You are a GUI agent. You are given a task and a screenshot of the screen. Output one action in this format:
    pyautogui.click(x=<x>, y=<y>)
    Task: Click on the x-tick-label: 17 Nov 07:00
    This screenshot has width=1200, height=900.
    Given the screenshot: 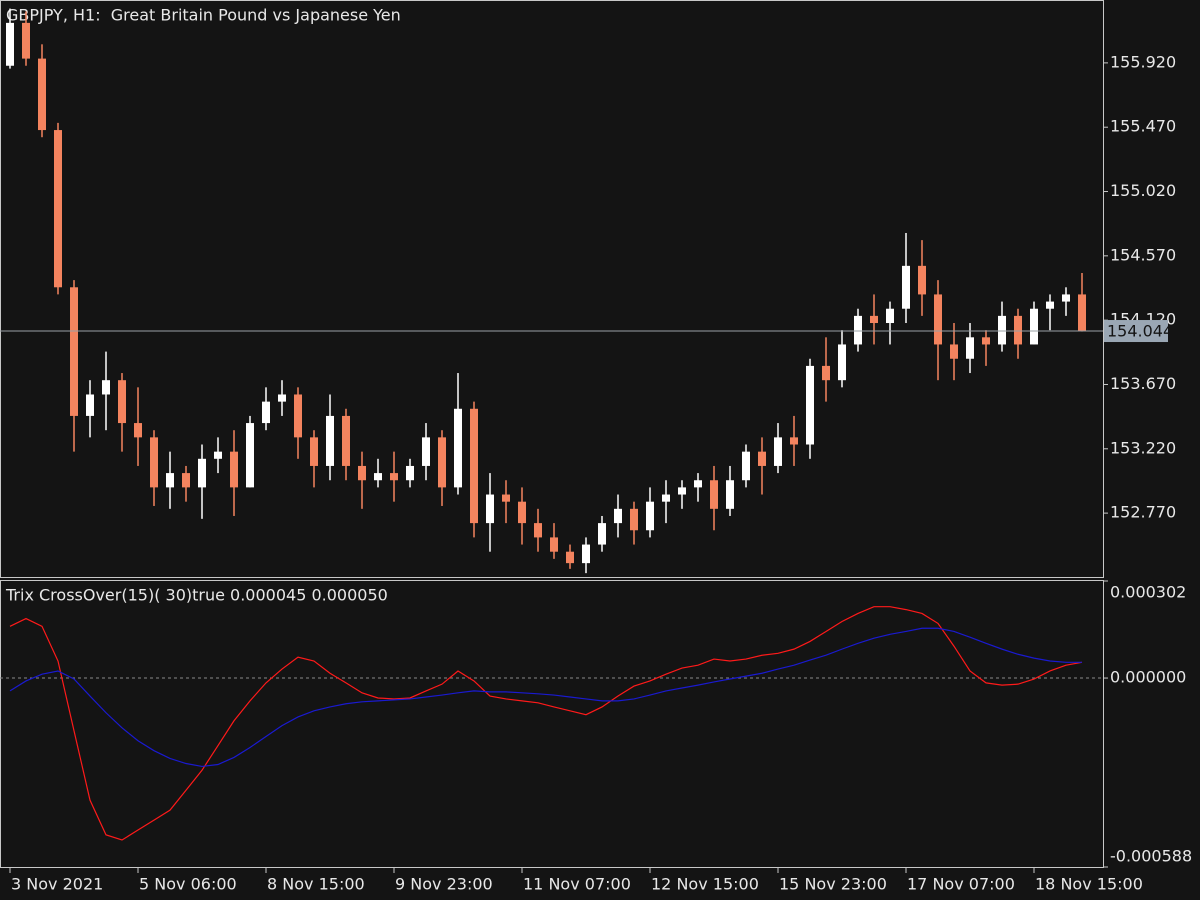 What is the action you would take?
    pyautogui.click(x=961, y=884)
    